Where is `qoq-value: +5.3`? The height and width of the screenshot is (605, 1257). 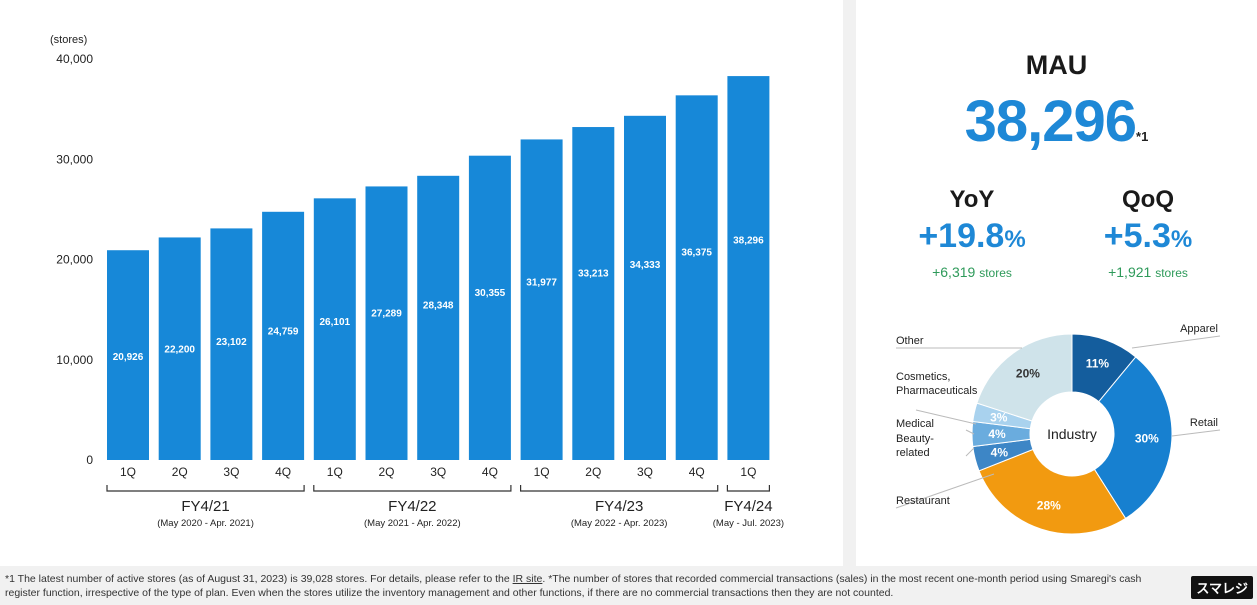
qoq-value: +5.3 is located at coordinates (1137, 236).